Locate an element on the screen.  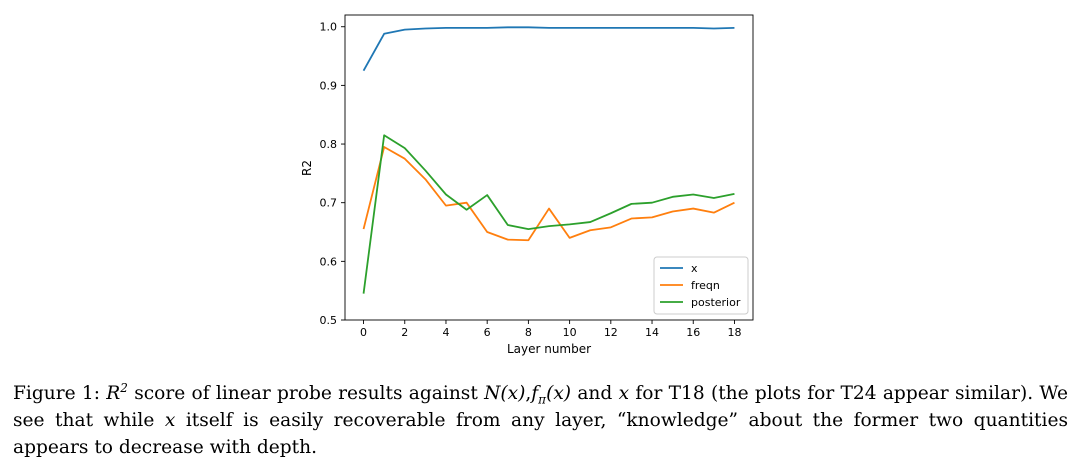
x-tick-label: 12 is located at coordinates (611, 332).